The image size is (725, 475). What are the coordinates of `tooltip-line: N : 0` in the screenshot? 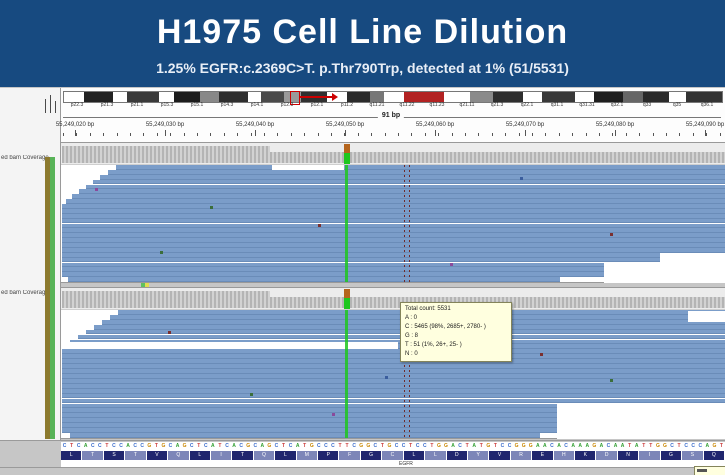 It's located at (411, 354).